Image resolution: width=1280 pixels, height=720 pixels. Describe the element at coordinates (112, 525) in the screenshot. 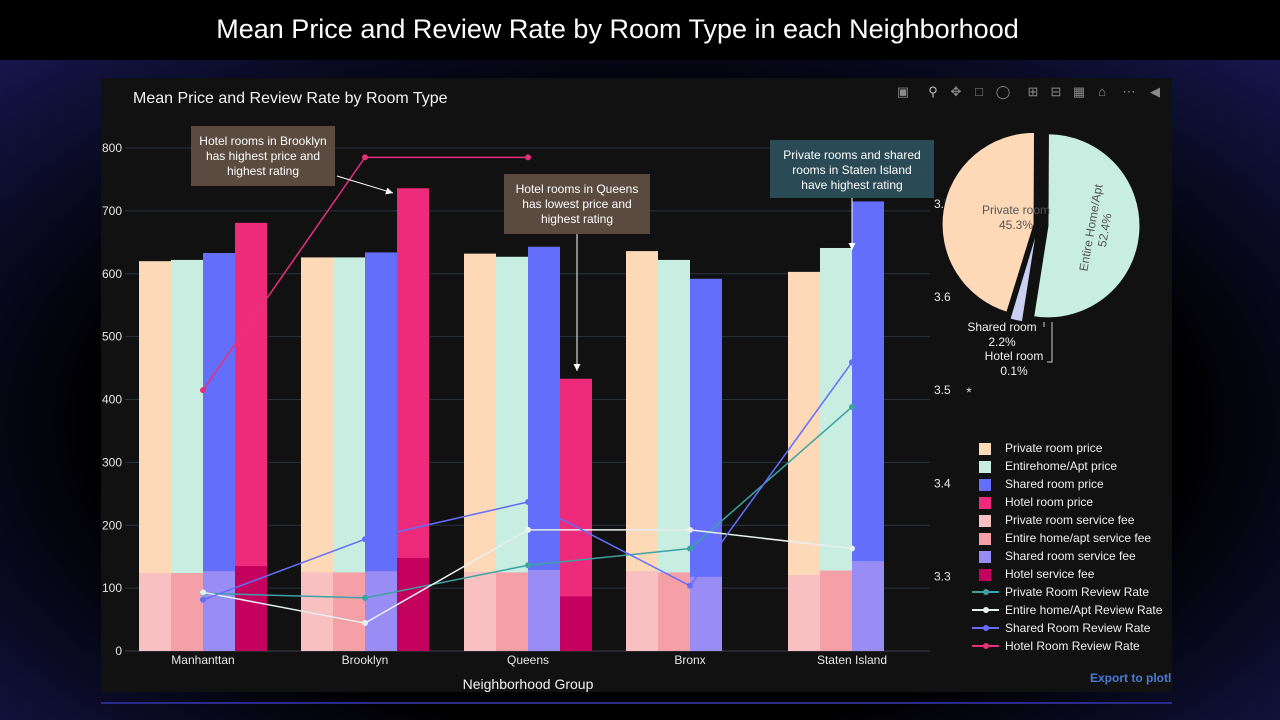

I see `y-tick-label: 200` at that location.